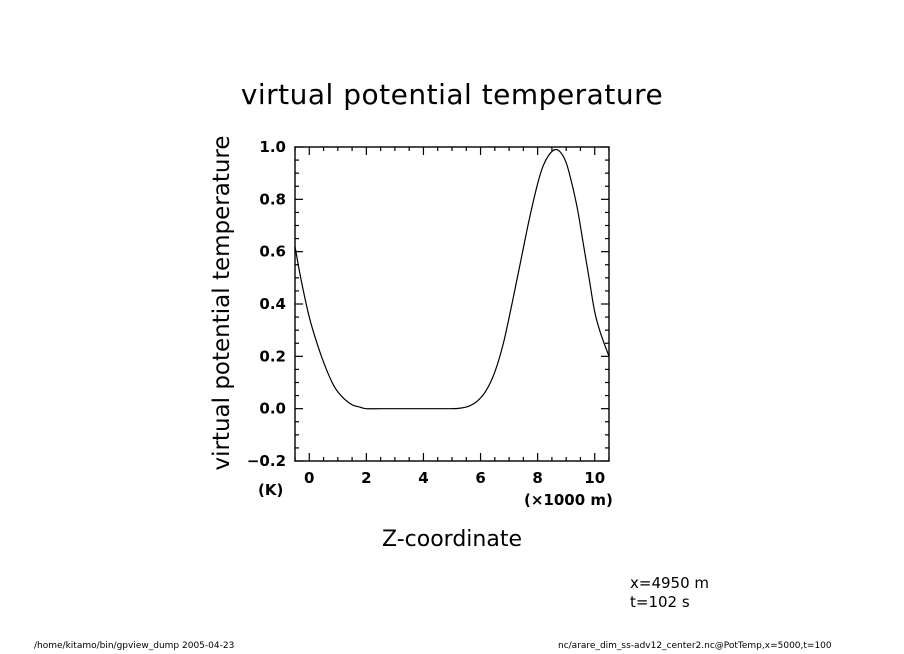  Describe the element at coordinates (660, 602) in the screenshot. I see `info-time: t=102 s` at that location.